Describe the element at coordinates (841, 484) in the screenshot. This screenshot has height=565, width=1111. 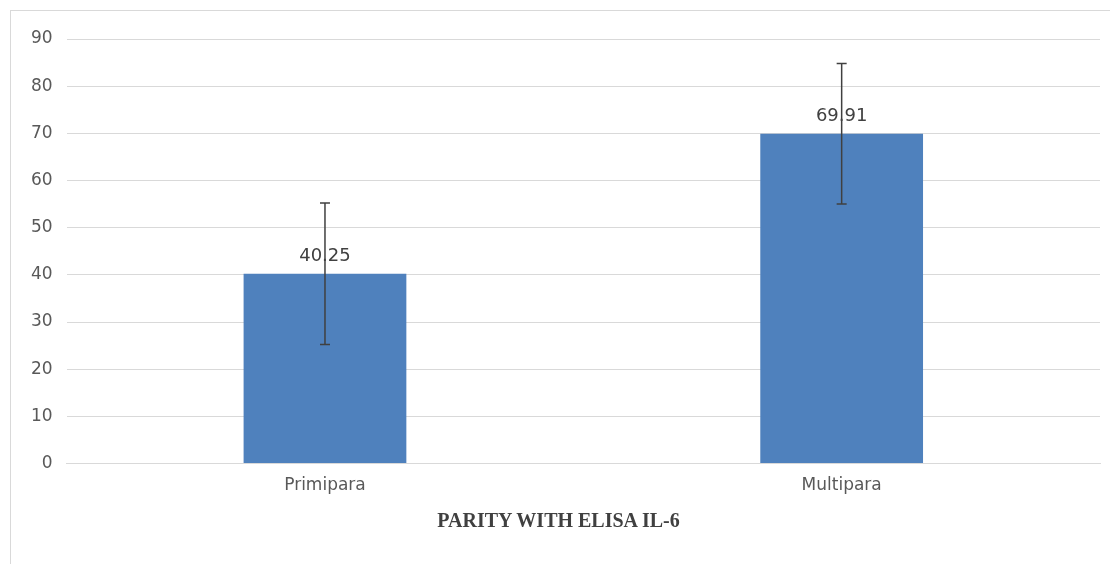
I see `x-tick-label: Multipara` at that location.